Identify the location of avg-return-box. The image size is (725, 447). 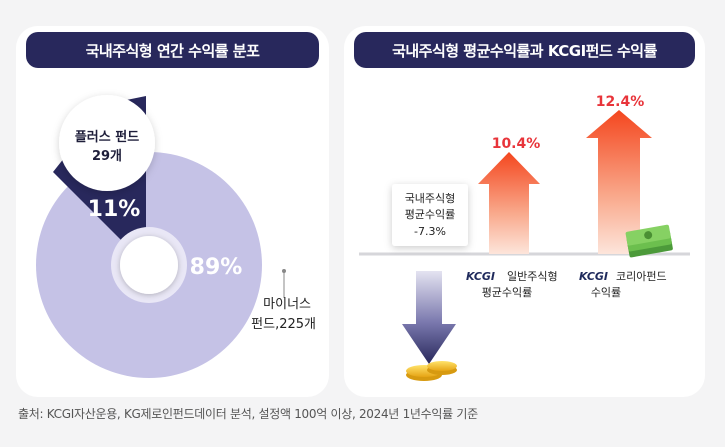
(430, 215).